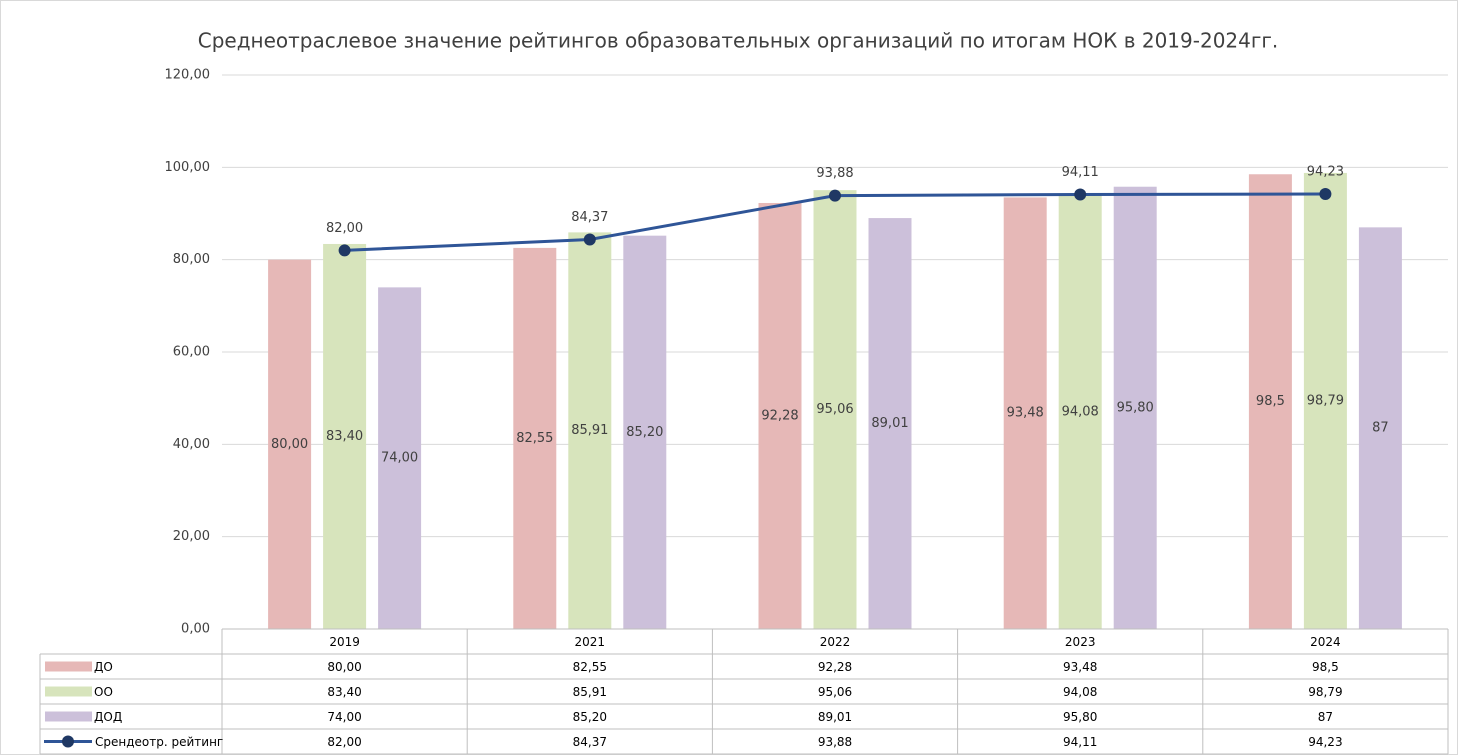  What do you see at coordinates (191, 259) in the screenshot?
I see `y-tick-label: 80,00` at bounding box center [191, 259].